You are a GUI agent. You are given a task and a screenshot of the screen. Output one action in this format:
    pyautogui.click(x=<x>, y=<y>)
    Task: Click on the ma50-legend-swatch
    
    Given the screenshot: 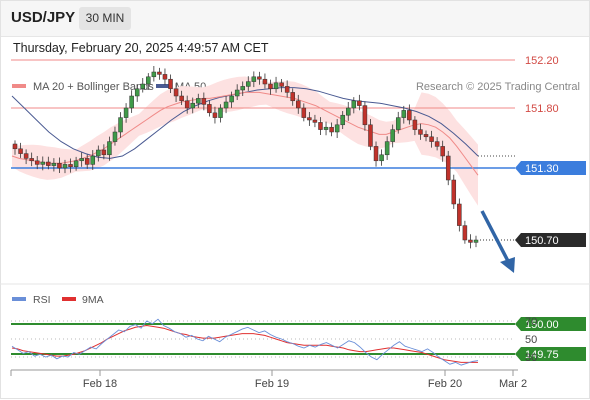 What is the action you would take?
    pyautogui.click(x=163, y=86)
    